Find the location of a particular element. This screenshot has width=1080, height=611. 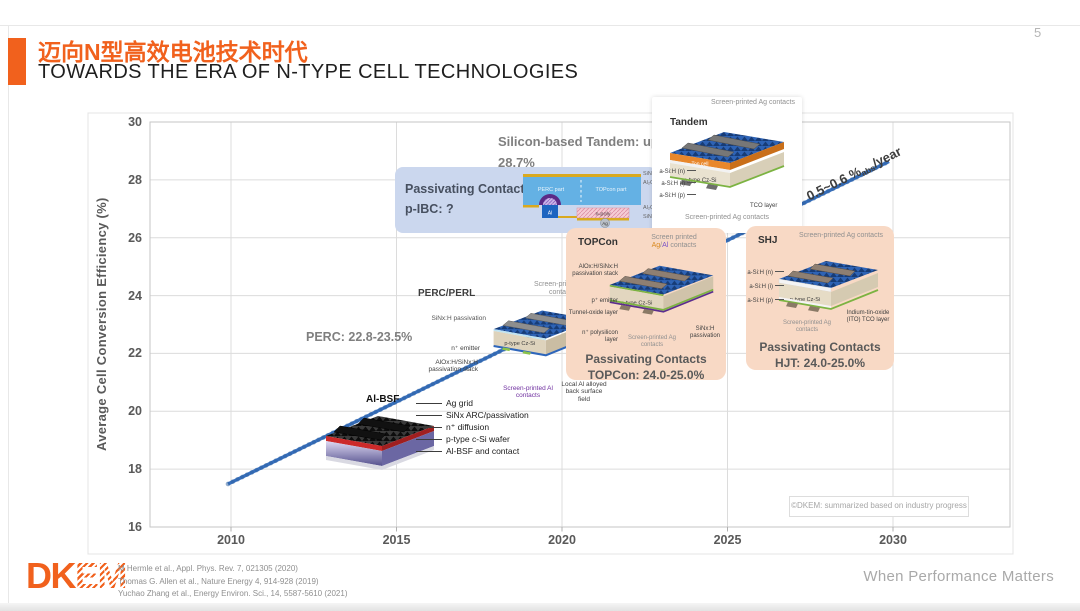

albsf-ag-grid-bar is located at coordinates (360, 433).